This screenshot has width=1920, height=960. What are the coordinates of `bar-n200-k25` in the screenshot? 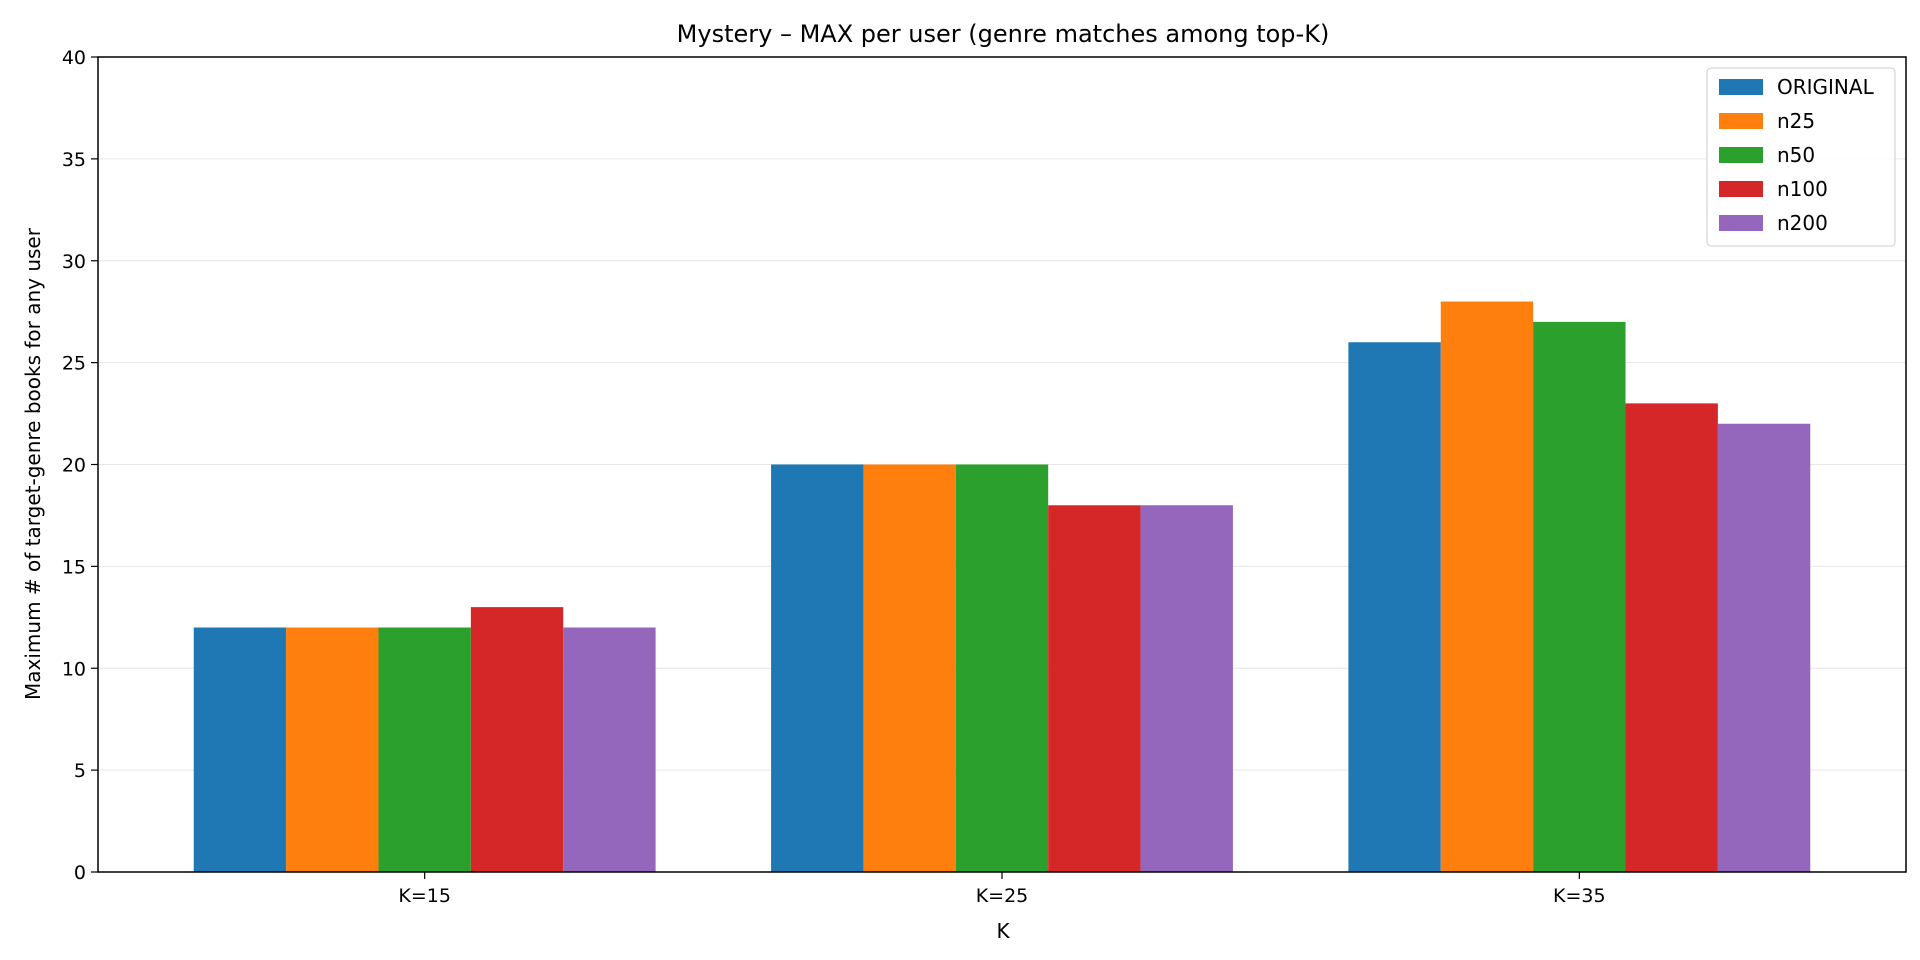 It's located at (1186, 688).